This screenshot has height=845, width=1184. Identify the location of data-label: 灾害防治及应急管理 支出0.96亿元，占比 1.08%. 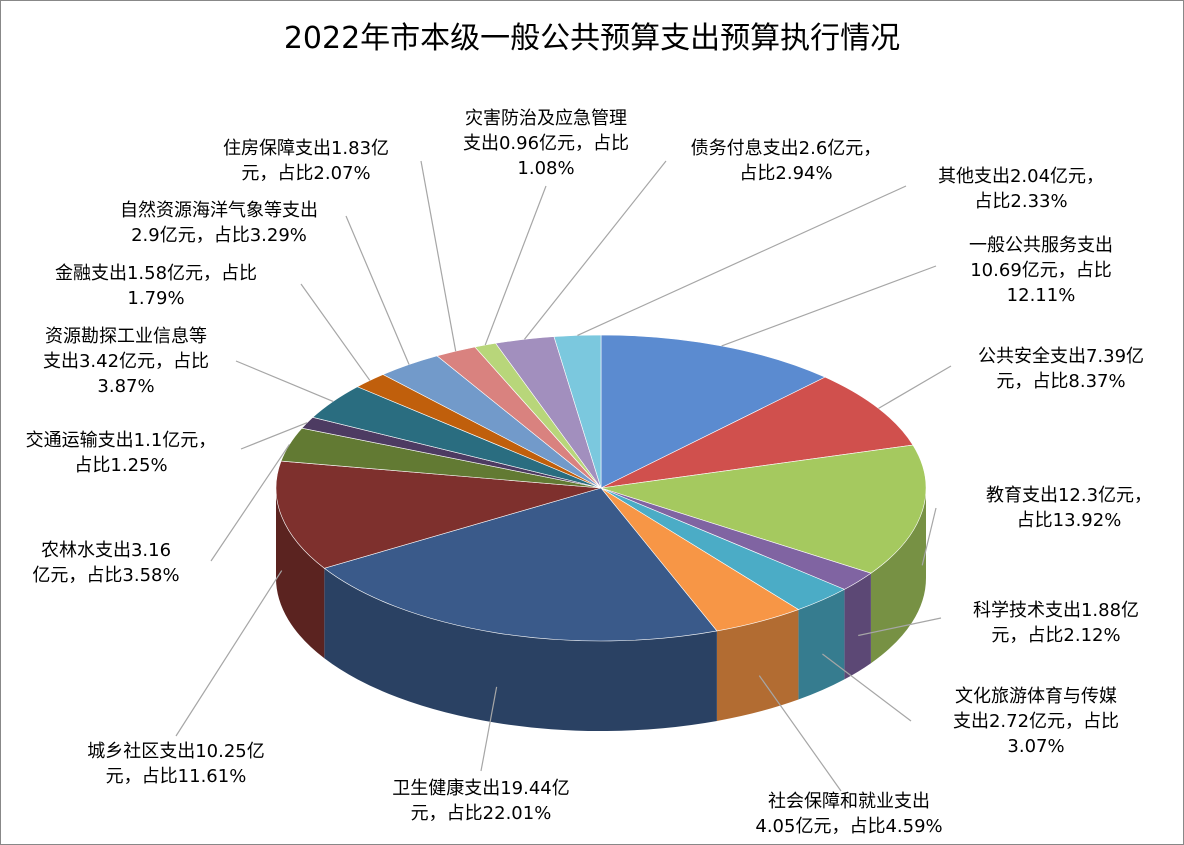
(546, 143).